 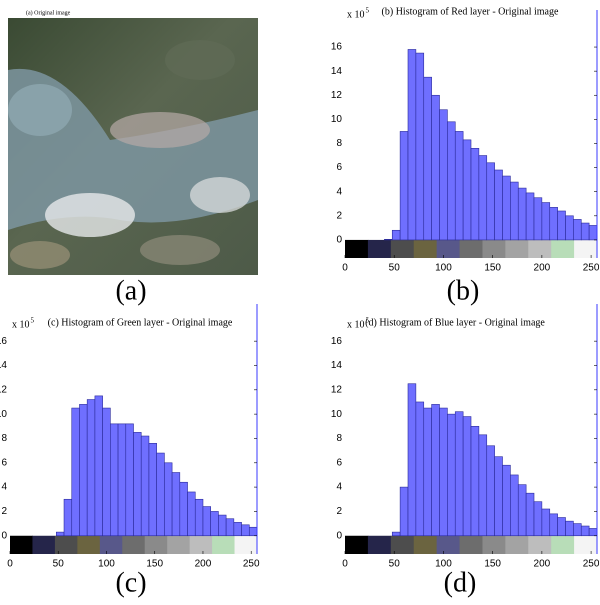 What do you see at coordinates (3, 365) in the screenshot?
I see `y-tick-label: 14` at bounding box center [3, 365].